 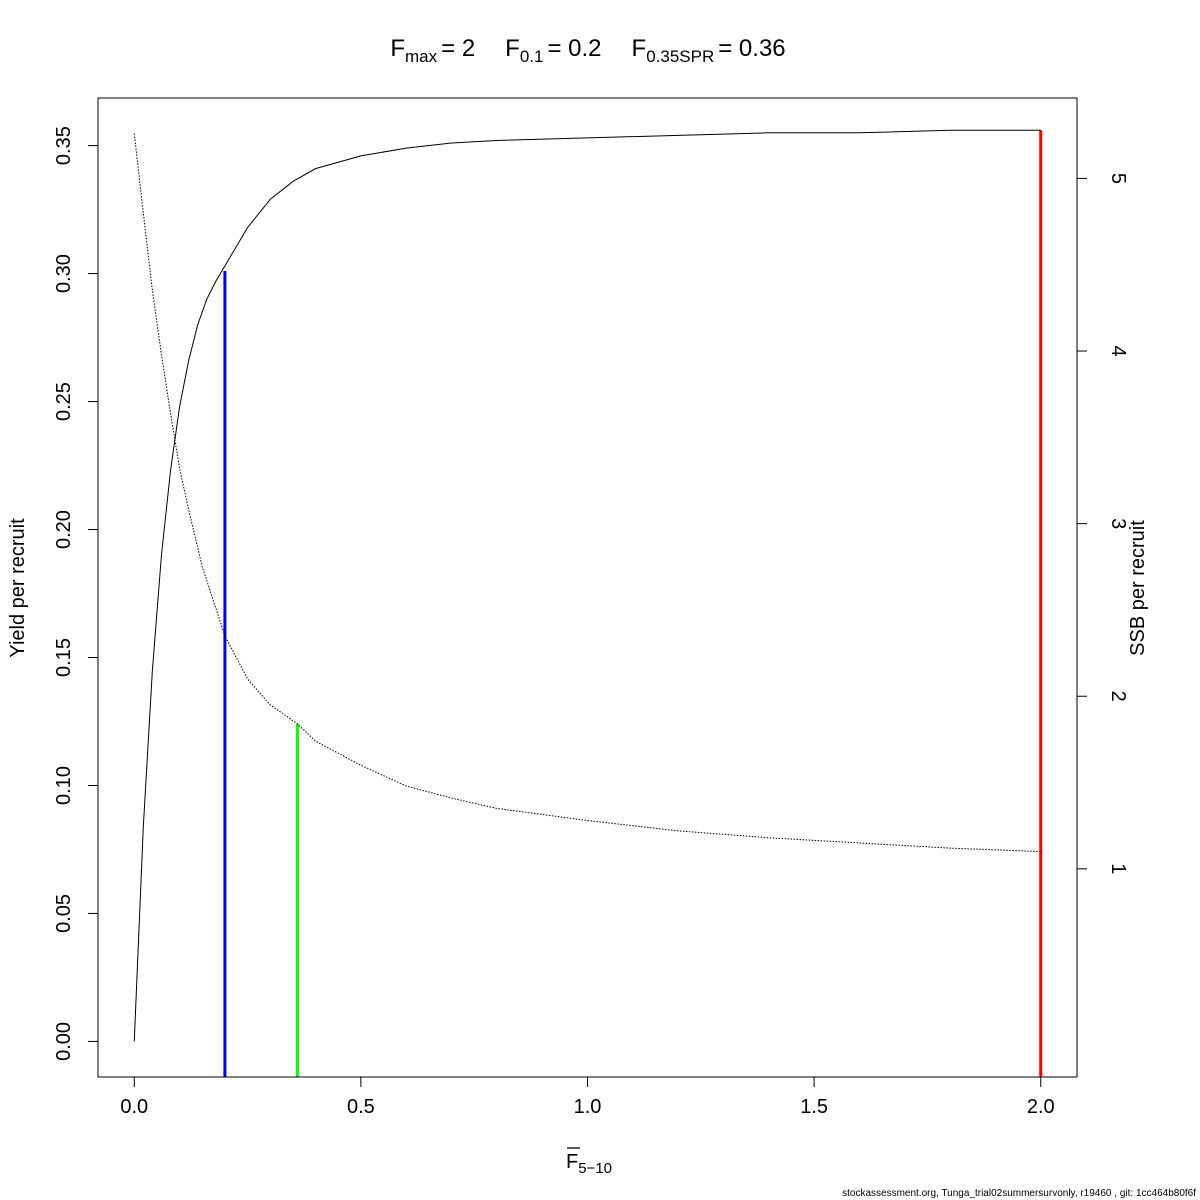 What do you see at coordinates (64, 273) in the screenshot?
I see `y-left-tick-label: 0.30` at bounding box center [64, 273].